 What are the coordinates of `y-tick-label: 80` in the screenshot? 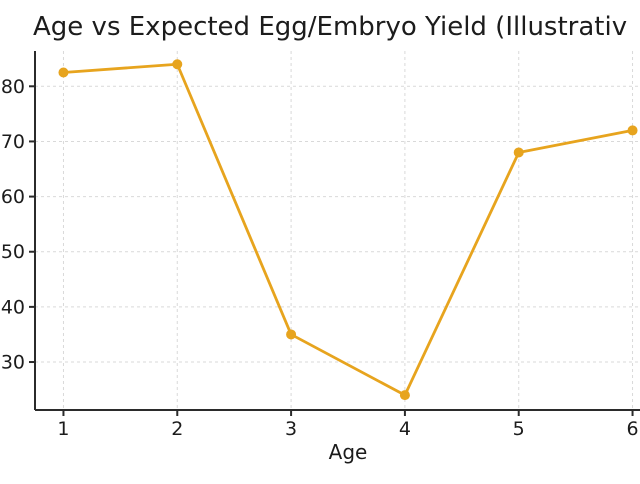 It's located at (13, 87).